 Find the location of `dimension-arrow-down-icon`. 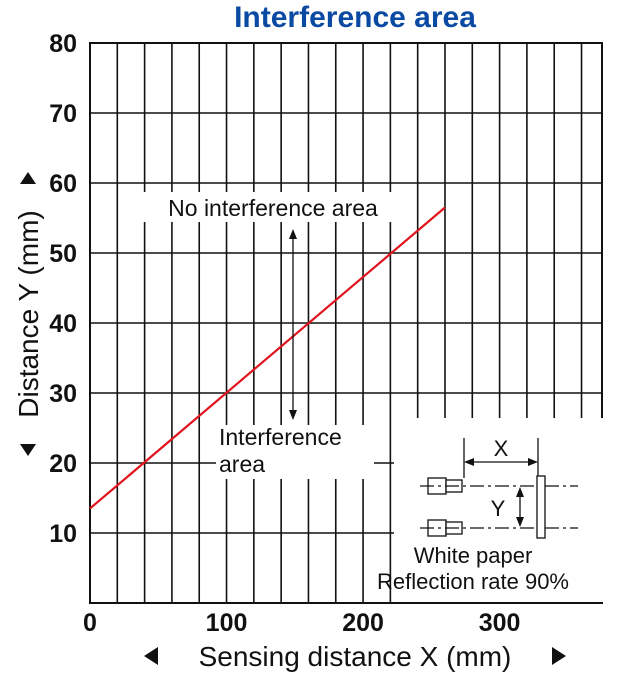

dimension-arrow-down-icon is located at coordinates (520, 522).